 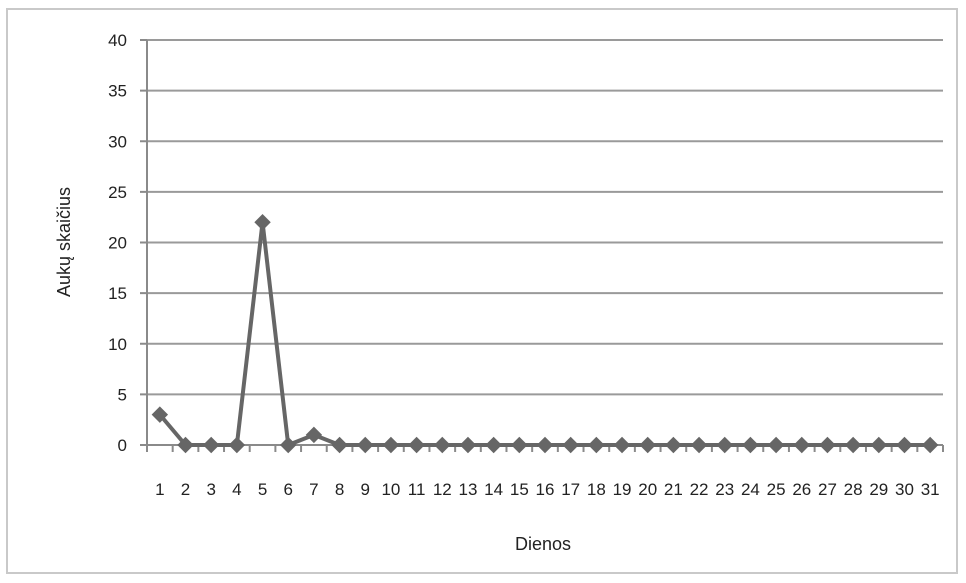 What do you see at coordinates (647, 489) in the screenshot?
I see `x-tick-label-20: 20` at bounding box center [647, 489].